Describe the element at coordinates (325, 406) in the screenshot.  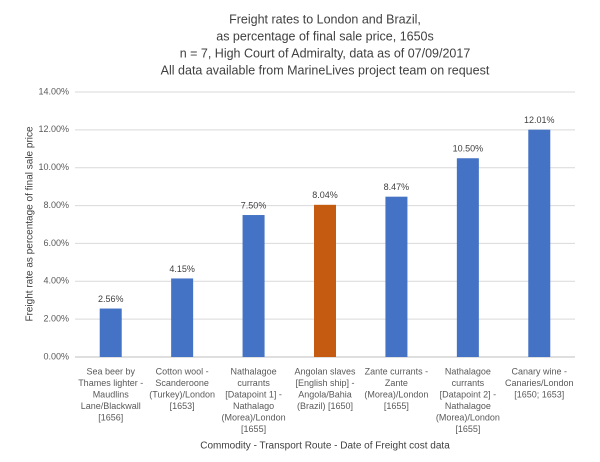
I see `x-tick-label: (Brazil) [1650]` at that location.